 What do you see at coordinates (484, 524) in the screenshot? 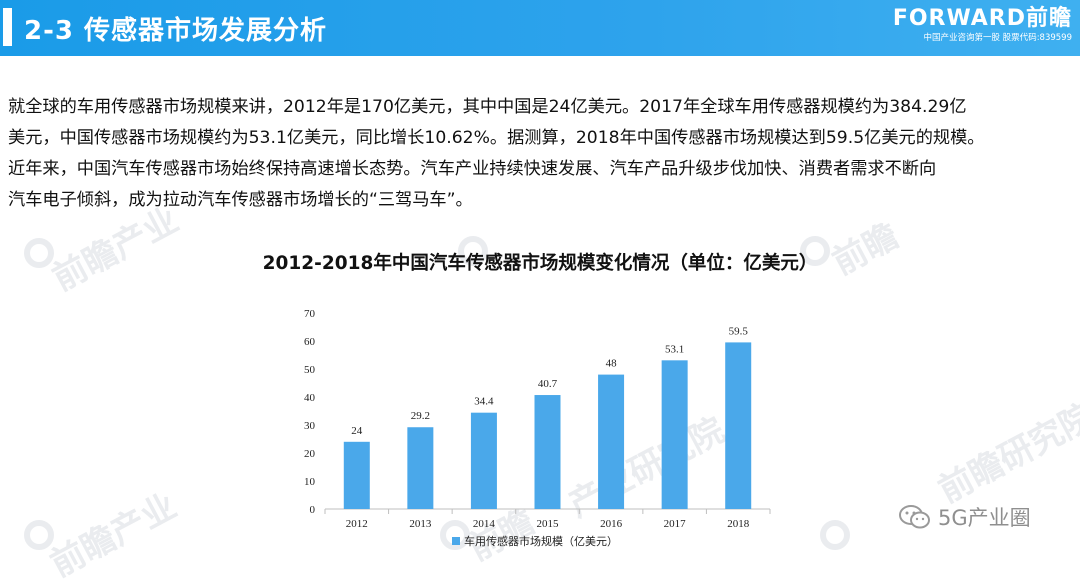
I see `x-tick-label: 2014` at bounding box center [484, 524].